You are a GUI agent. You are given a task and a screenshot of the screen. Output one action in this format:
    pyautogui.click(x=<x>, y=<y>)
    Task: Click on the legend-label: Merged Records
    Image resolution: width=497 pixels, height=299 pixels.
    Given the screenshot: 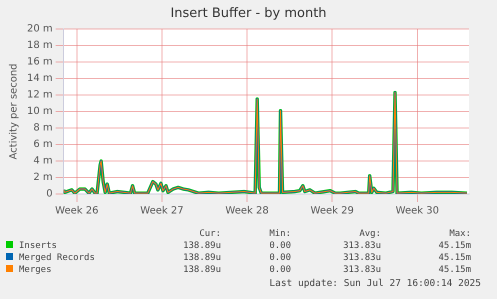 What is the action you would take?
    pyautogui.click(x=57, y=258)
    